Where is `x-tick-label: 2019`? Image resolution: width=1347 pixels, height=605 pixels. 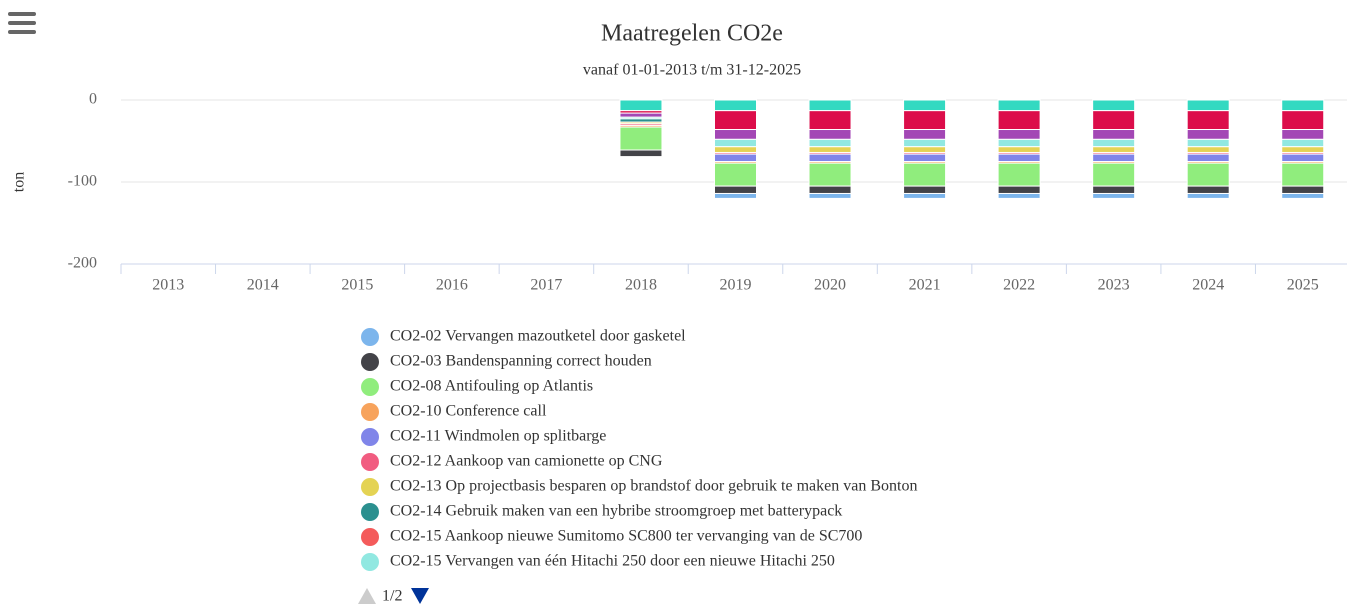
x-tick-label: 2019 is located at coordinates (736, 285).